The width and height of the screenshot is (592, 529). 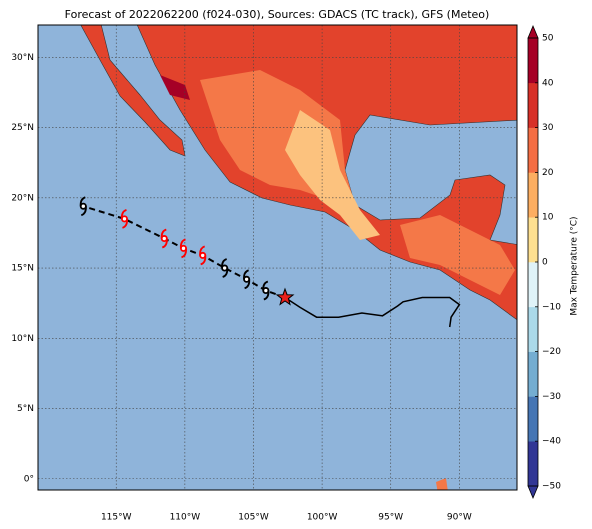 What do you see at coordinates (551, 397) in the screenshot?
I see `colorbar-tick-label: −30` at bounding box center [551, 397].